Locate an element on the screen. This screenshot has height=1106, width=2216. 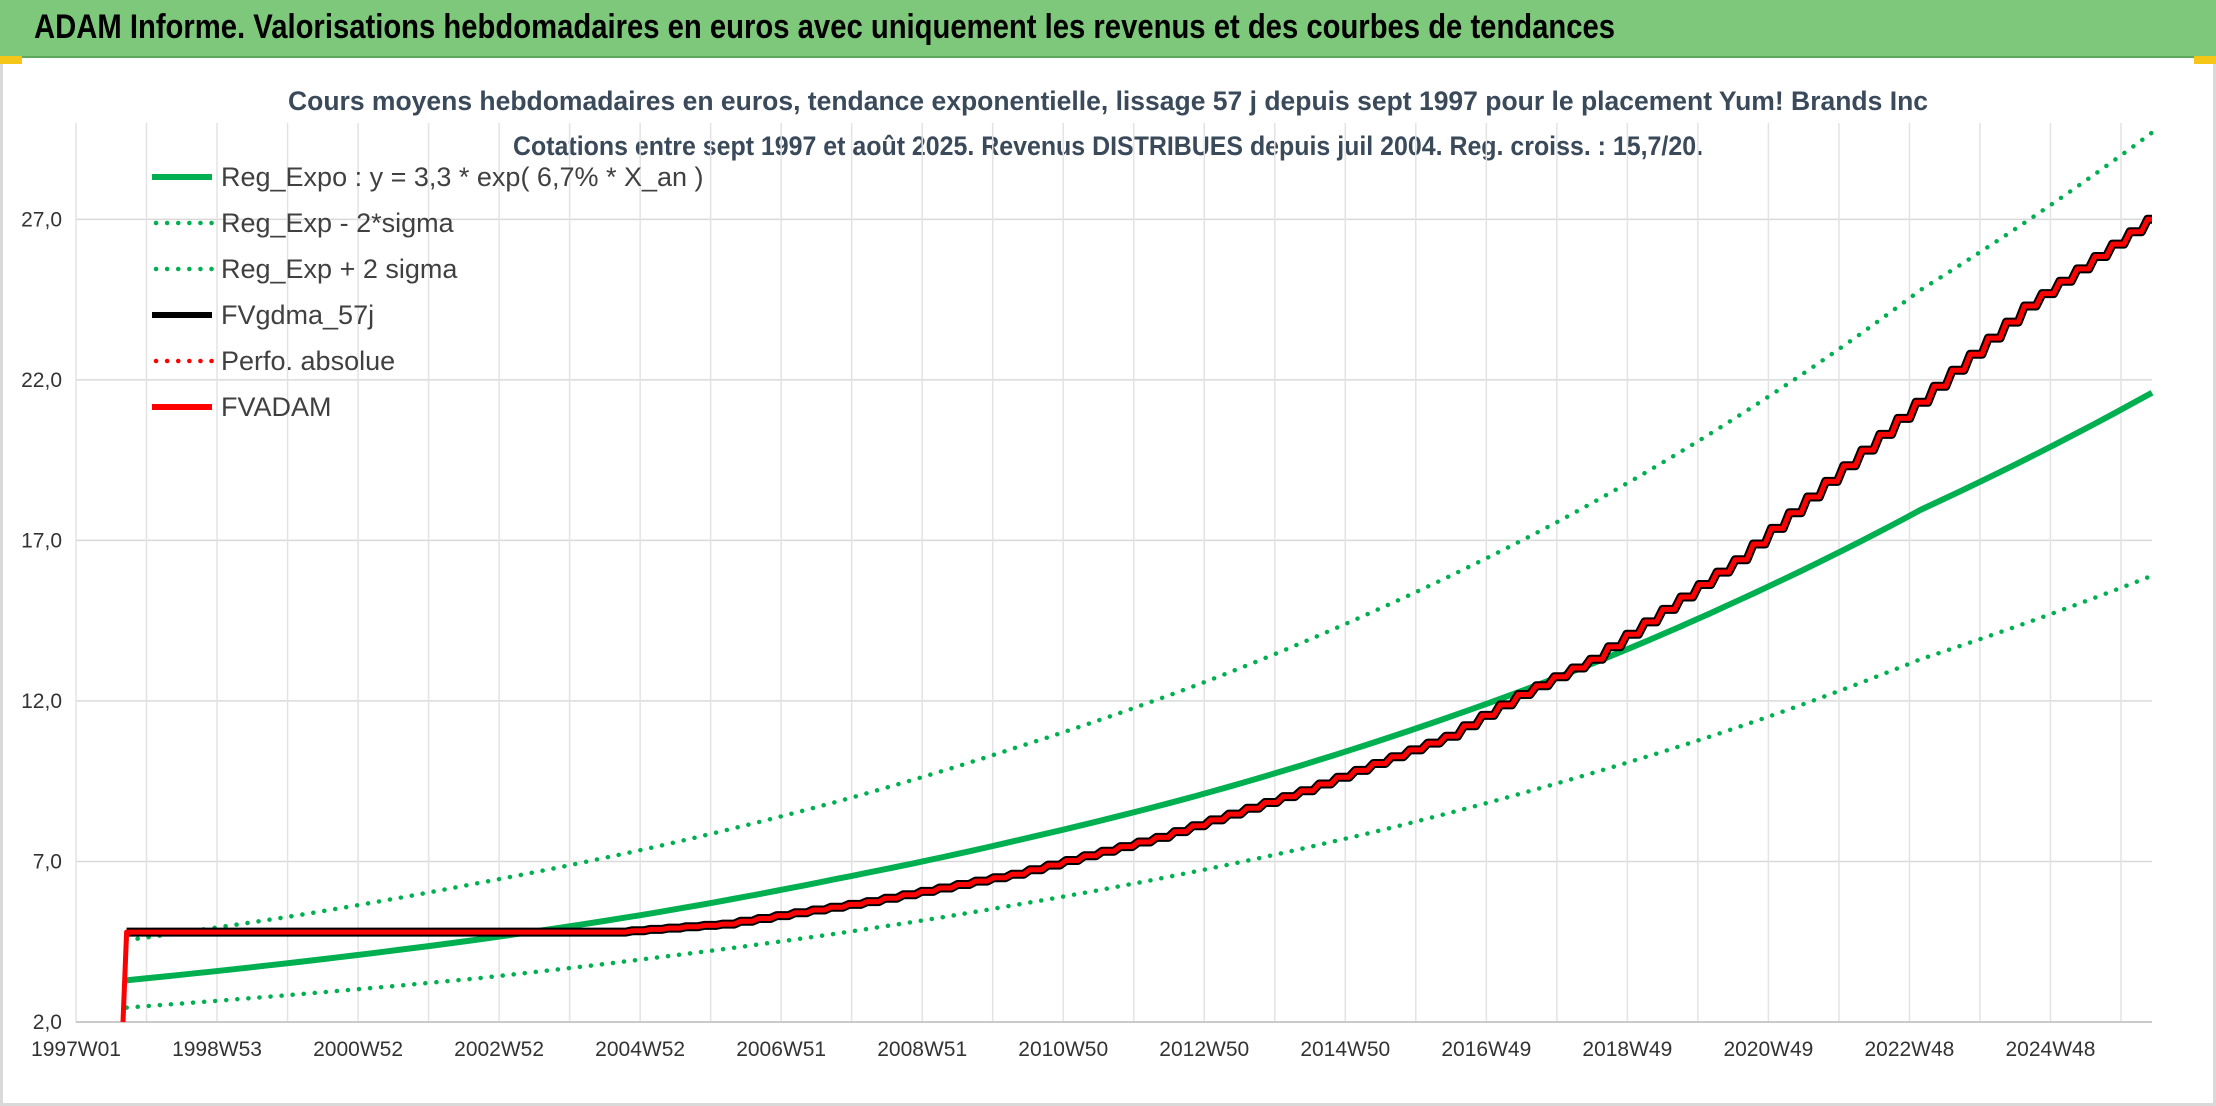
x-tick-label: 2020W49 is located at coordinates (1768, 1049).